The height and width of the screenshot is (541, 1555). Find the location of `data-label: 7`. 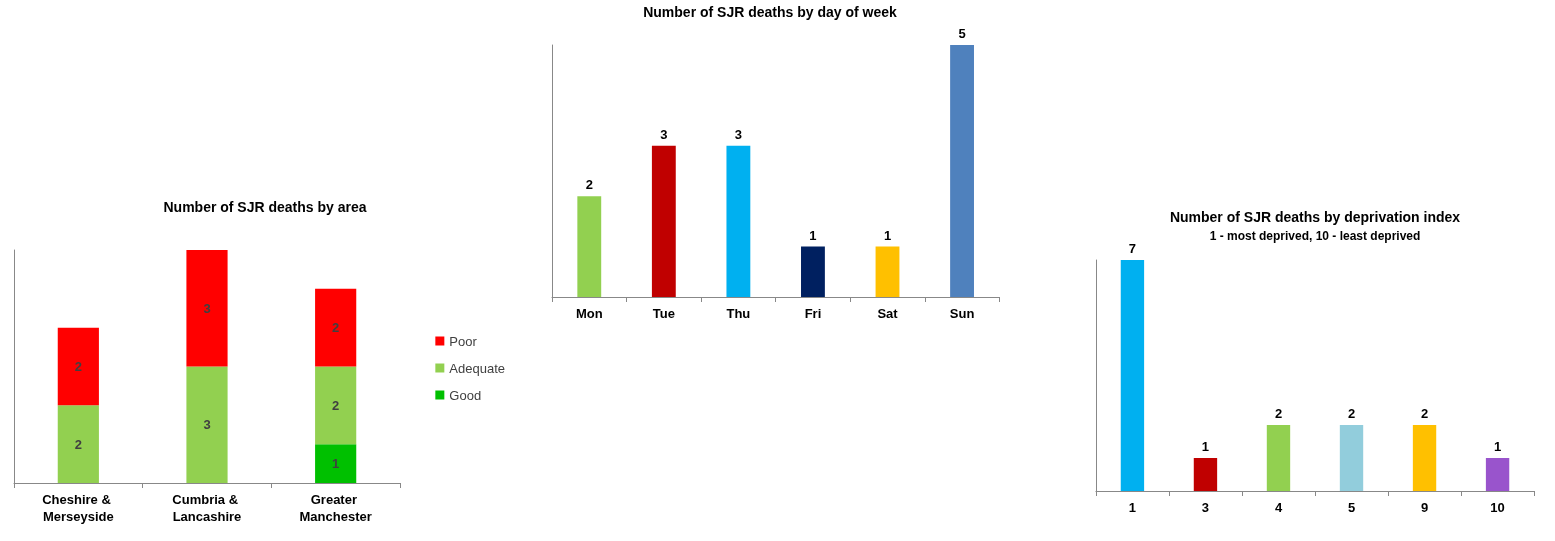

data-label: 7 is located at coordinates (1132, 248).